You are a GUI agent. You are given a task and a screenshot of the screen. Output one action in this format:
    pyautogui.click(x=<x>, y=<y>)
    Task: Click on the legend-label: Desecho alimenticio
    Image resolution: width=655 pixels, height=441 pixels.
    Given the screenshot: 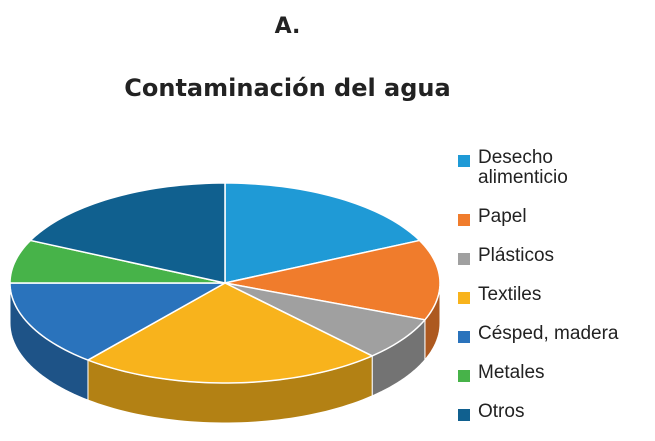 What is the action you would take?
    pyautogui.click(x=523, y=167)
    